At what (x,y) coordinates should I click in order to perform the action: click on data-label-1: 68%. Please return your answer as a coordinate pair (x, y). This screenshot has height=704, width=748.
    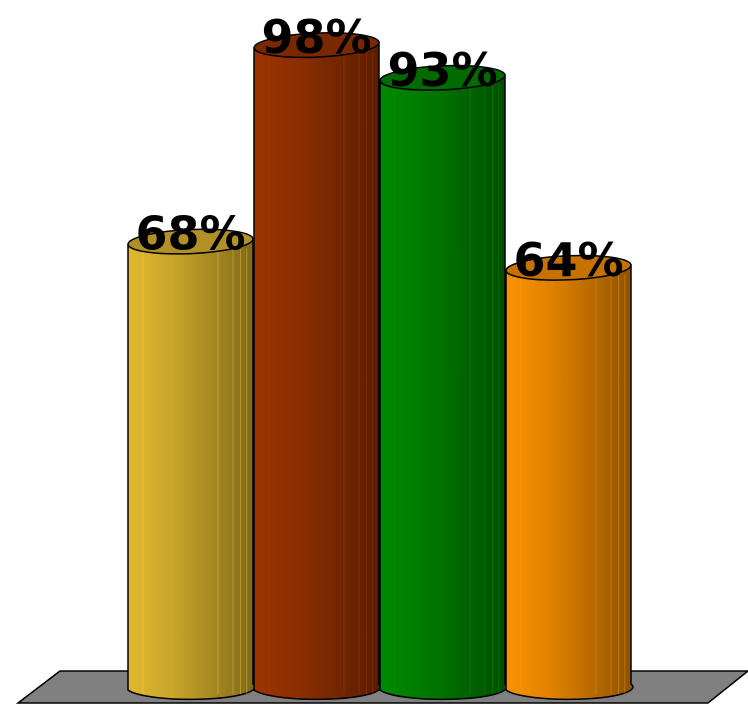
    Looking at the image, I should click on (190, 234).